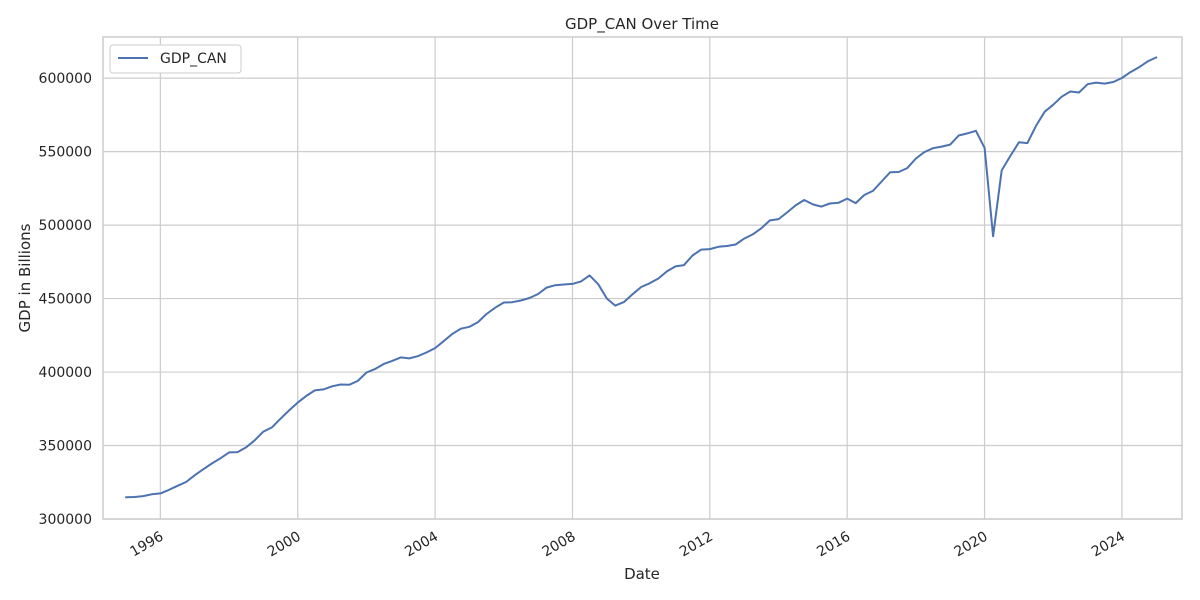  I want to click on legend-label-gdp-can: GDP_CAN, so click(193, 59).